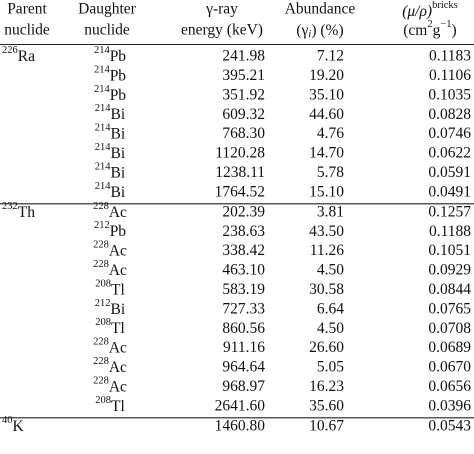 The image size is (474, 454). Describe the element at coordinates (243, 289) in the screenshot. I see `energy: 583.19` at that location.